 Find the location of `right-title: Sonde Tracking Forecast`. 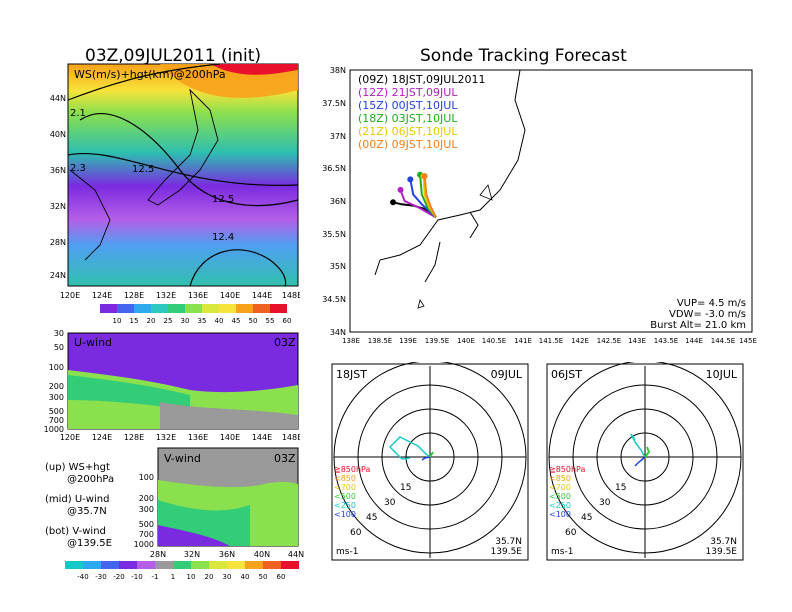

right-title: Sonde Tracking Forecast is located at coordinates (523, 56).